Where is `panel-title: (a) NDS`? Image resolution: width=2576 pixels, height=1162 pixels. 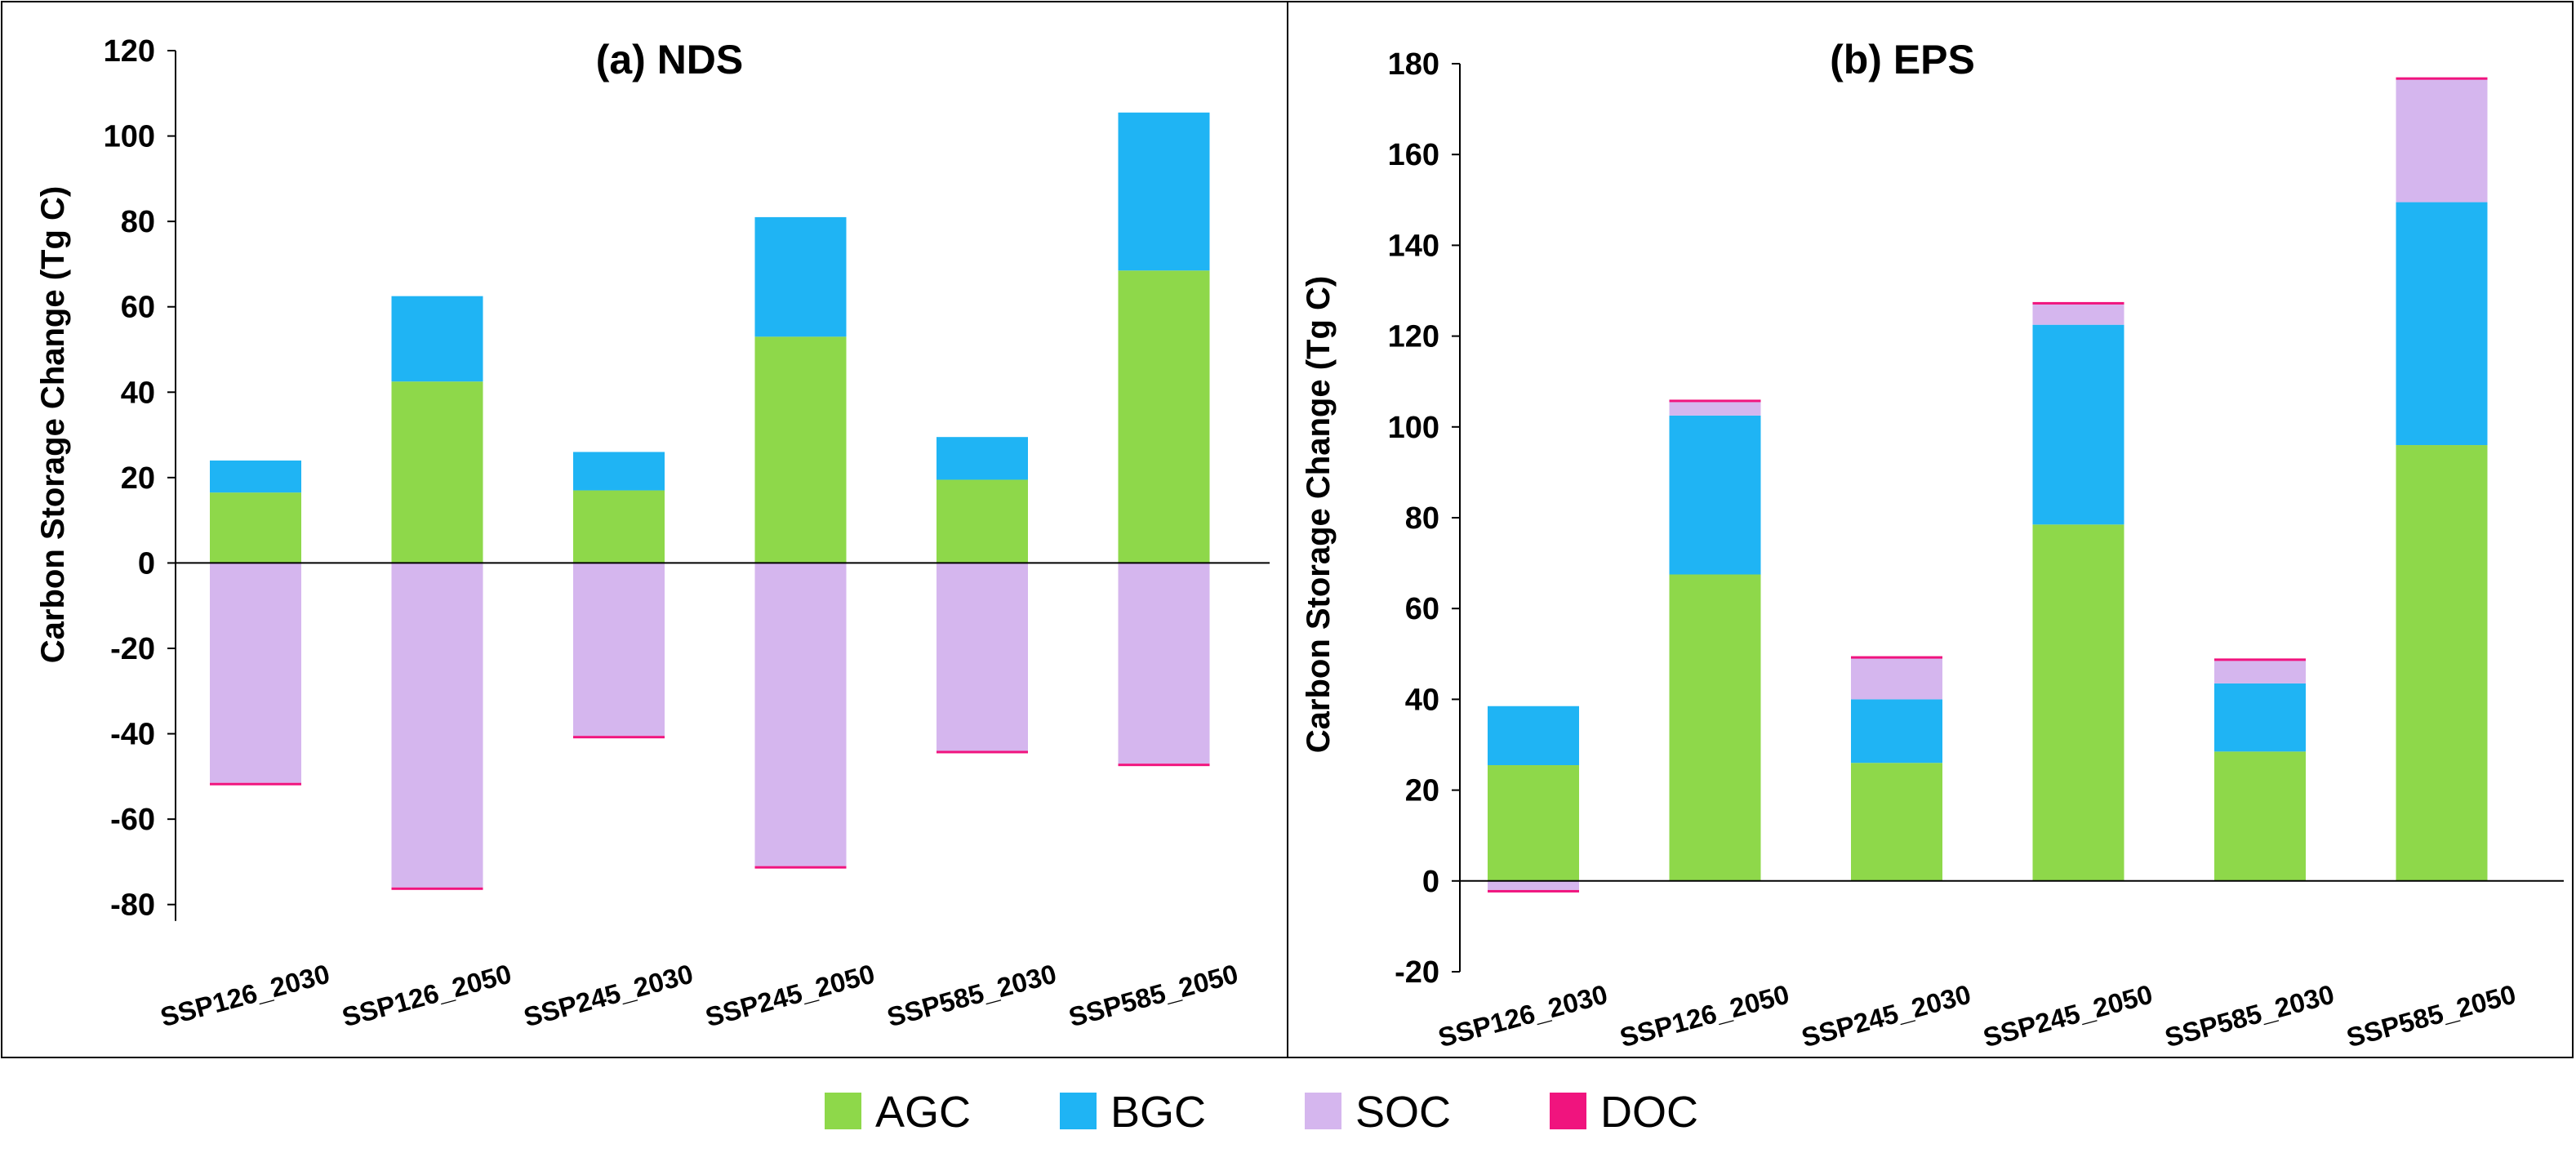 panel-title: (a) NDS is located at coordinates (670, 59).